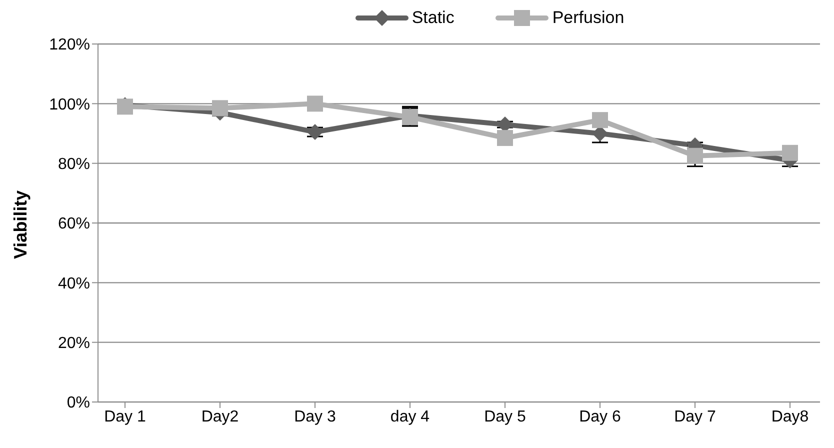 Image resolution: width=834 pixels, height=448 pixels. What do you see at coordinates (125, 417) in the screenshot?
I see `x-tick-label: Day 1` at bounding box center [125, 417].